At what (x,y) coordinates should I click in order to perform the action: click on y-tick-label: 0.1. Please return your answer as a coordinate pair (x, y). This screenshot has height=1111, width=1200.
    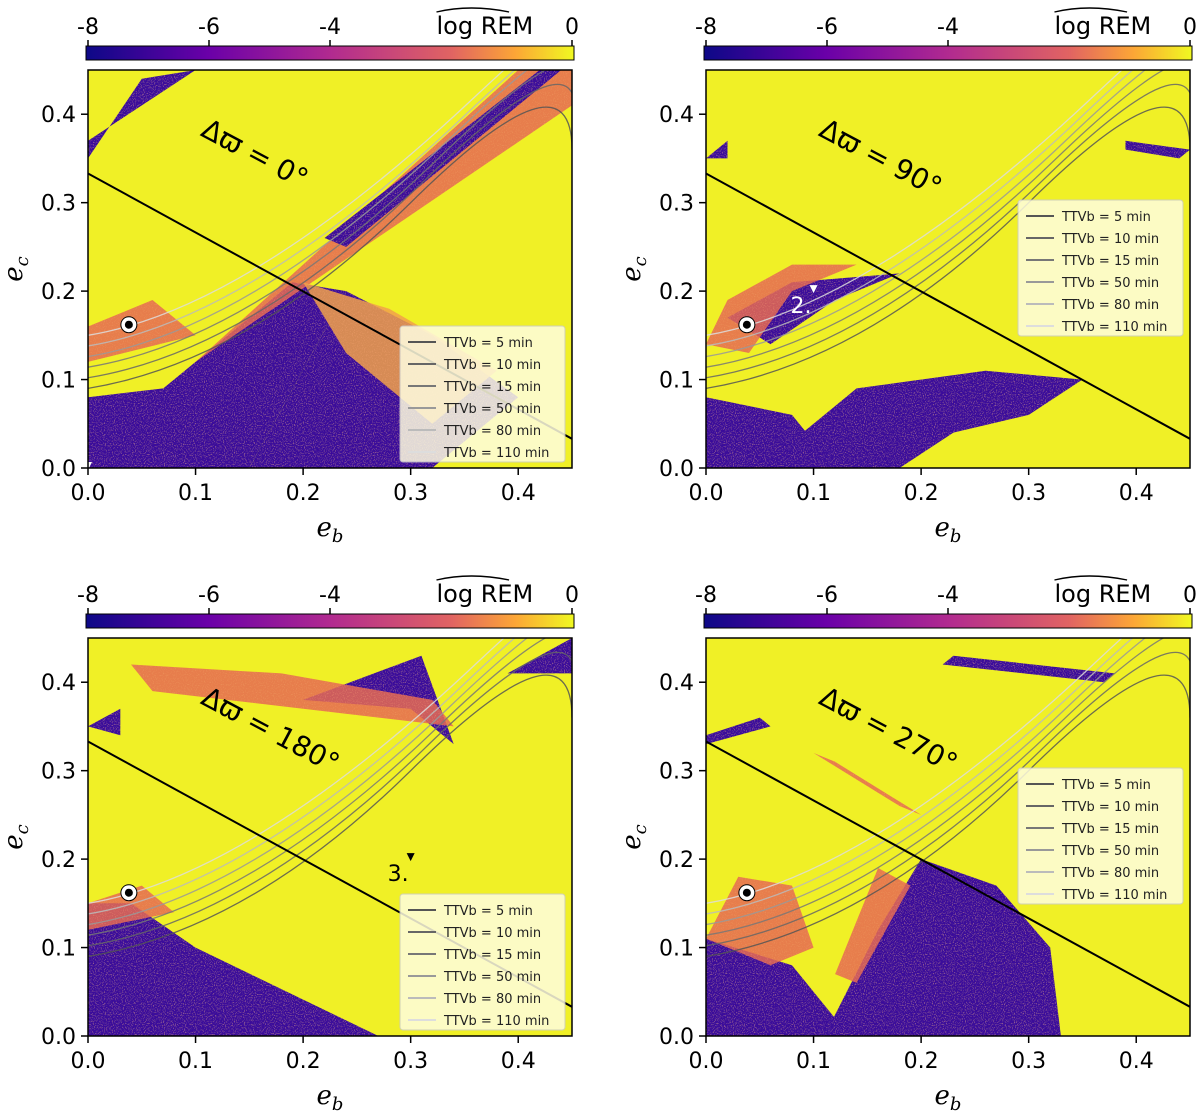
    Looking at the image, I should click on (676, 381).